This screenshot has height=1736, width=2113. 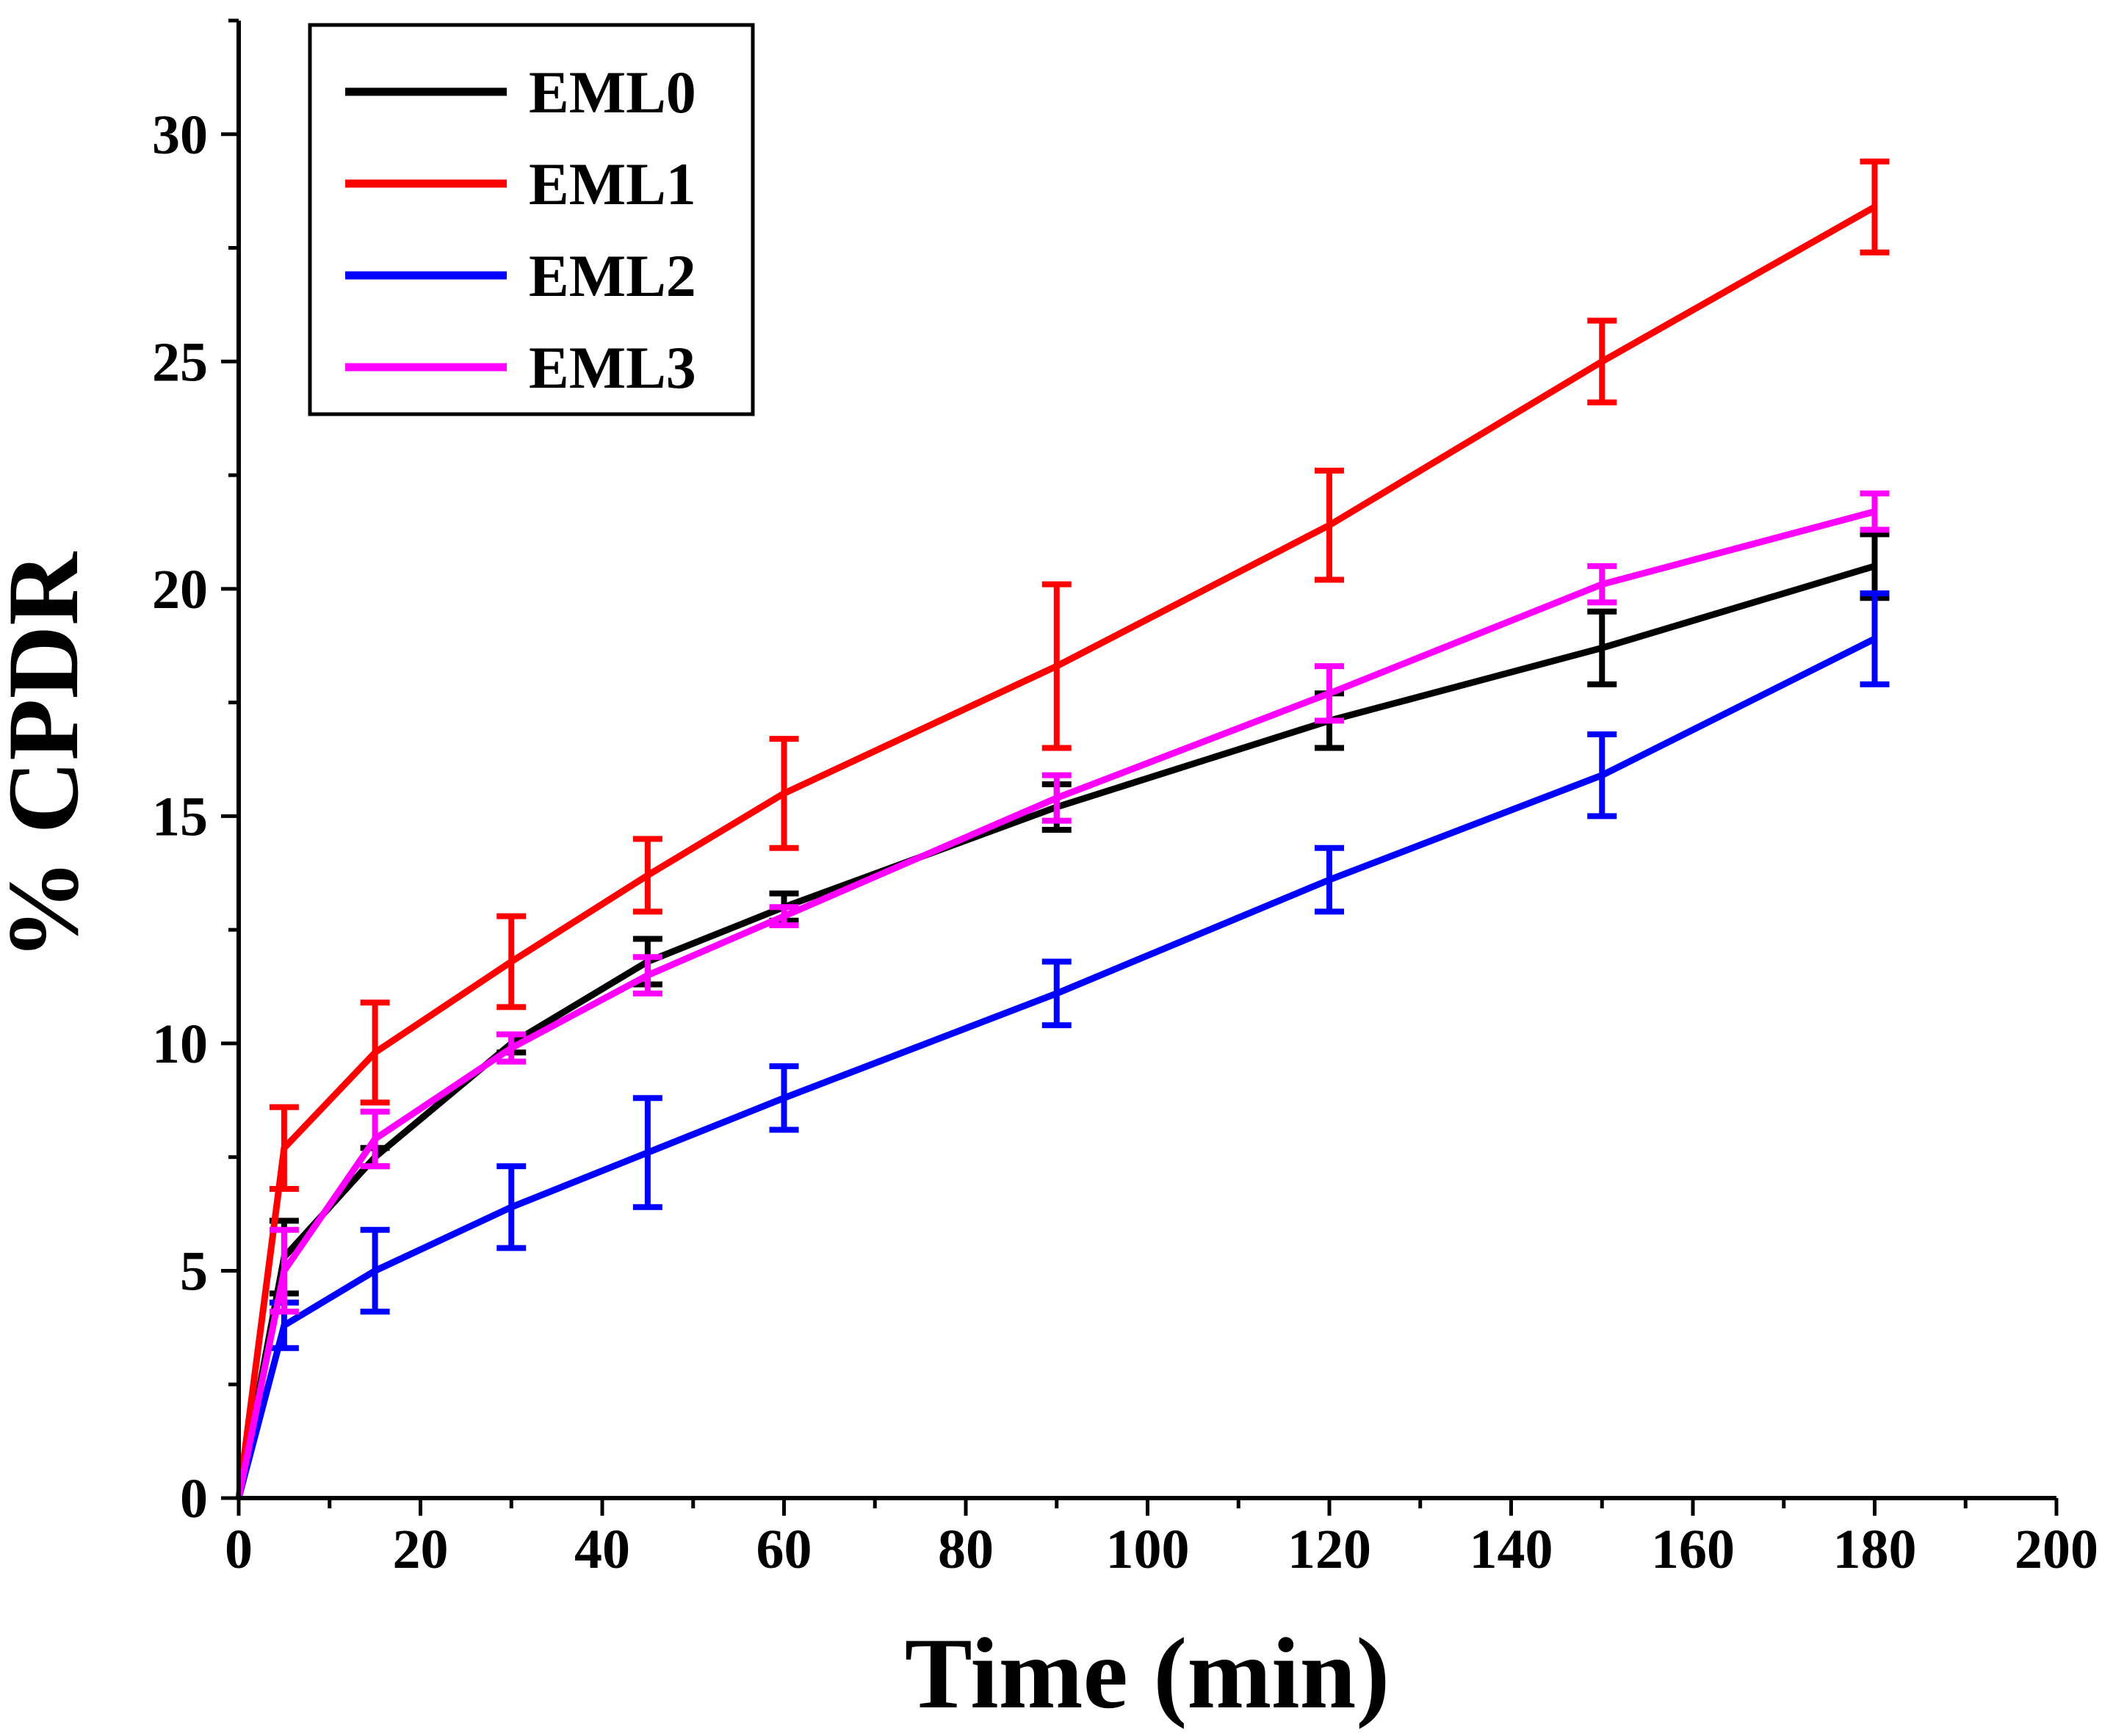 I want to click on x-tick-label: 140, so click(x=1511, y=1549).